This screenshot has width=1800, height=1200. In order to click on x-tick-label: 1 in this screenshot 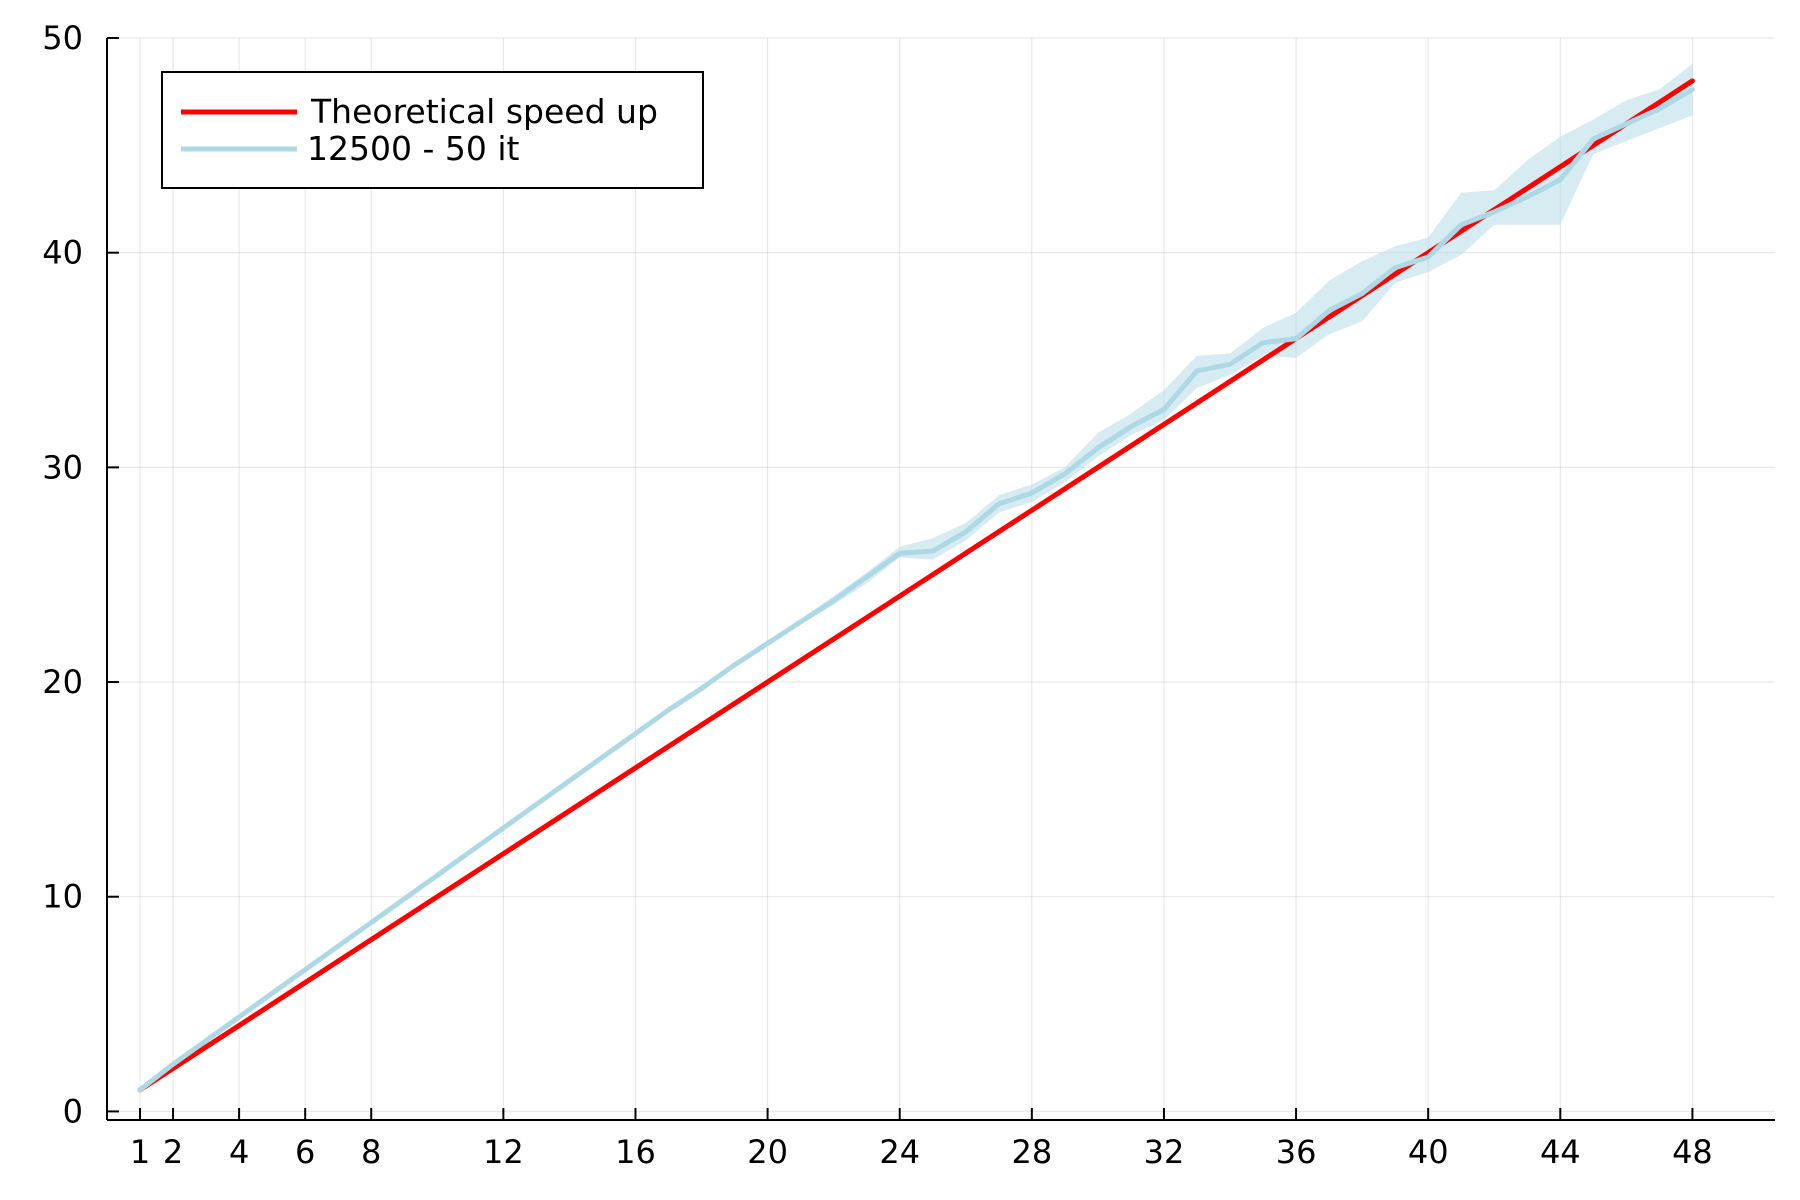, I will do `click(140, 1152)`.